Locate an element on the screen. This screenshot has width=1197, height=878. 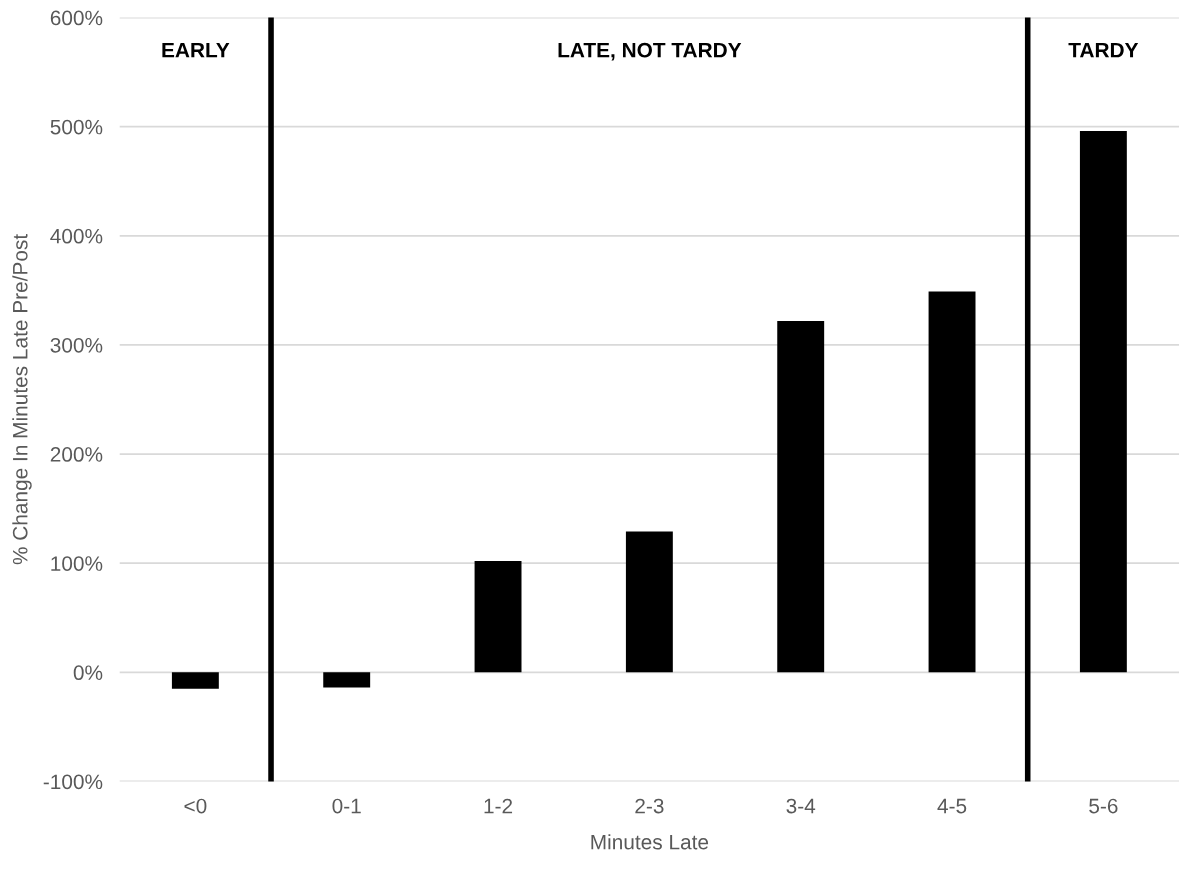
x-axis-title: Minutes Late is located at coordinates (650, 842).